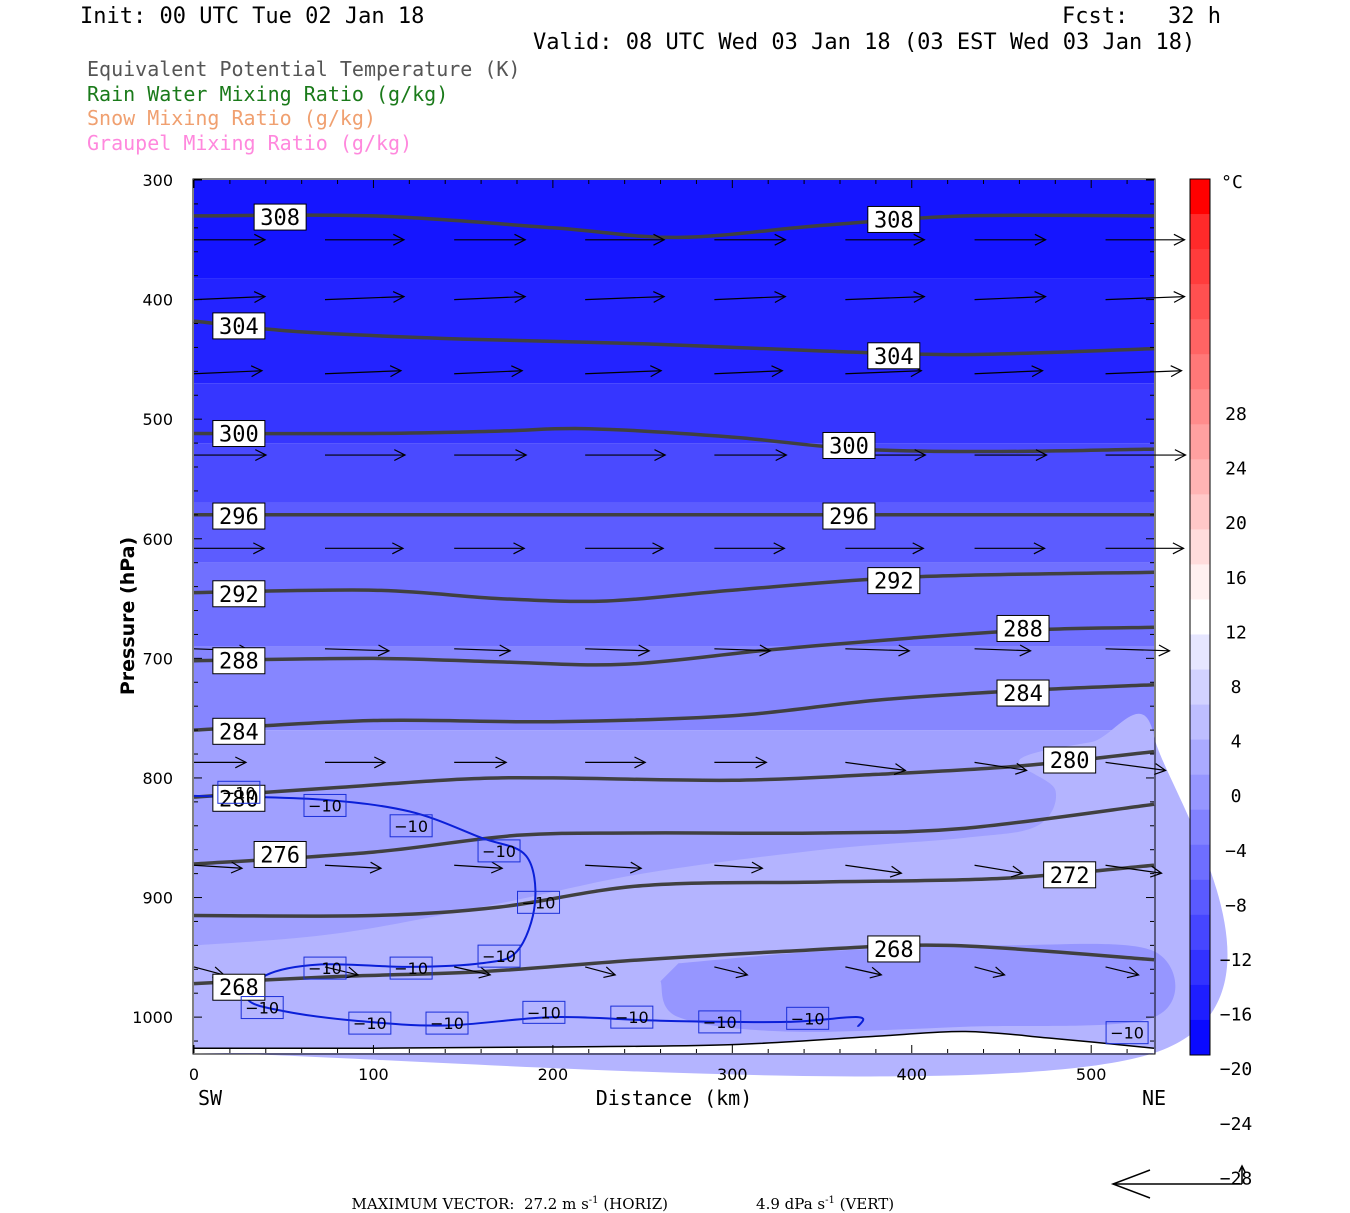  I want to click on legend-theta-e: Equivalent Potential Temperature (K), so click(304, 69).